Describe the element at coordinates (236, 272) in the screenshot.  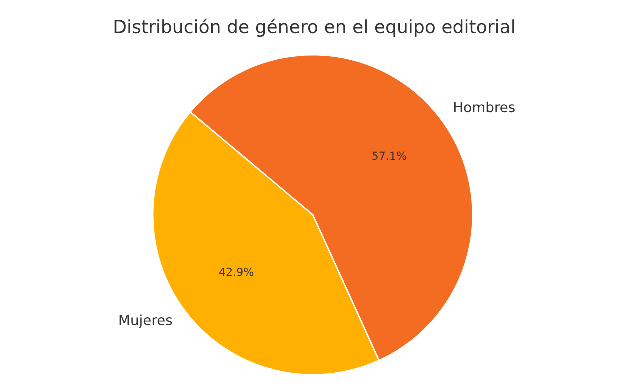
I see `data-label: 42.9%` at that location.